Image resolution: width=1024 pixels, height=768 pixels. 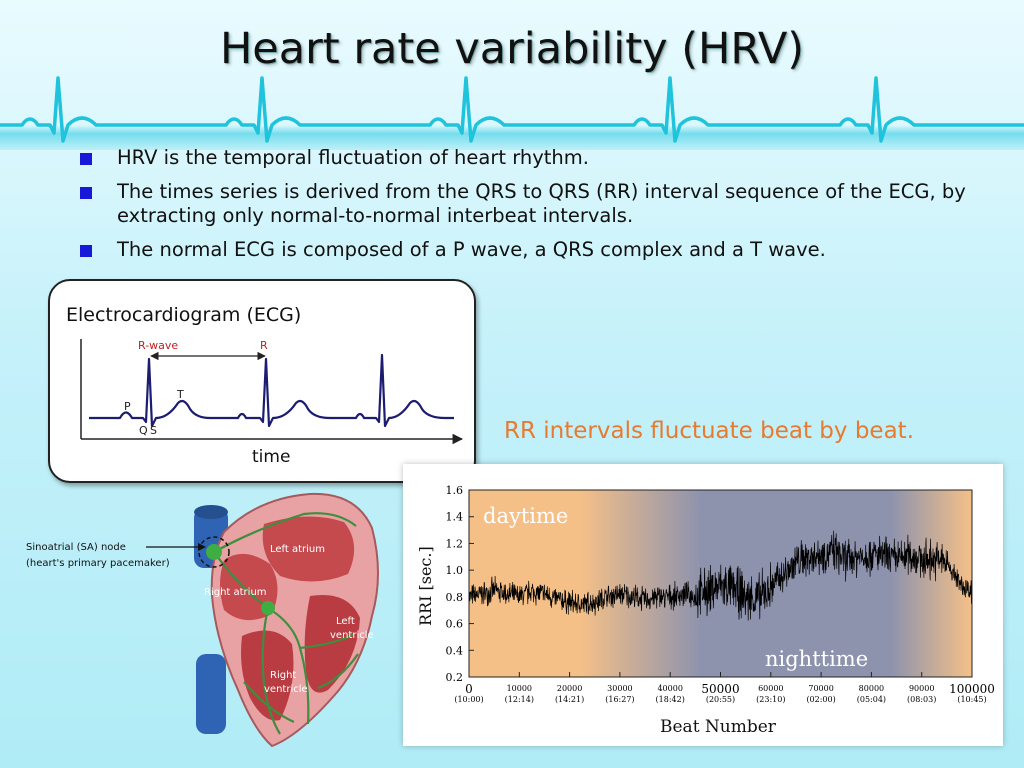 What do you see at coordinates (180, 394) in the screenshot?
I see `t-label: T` at bounding box center [180, 394].